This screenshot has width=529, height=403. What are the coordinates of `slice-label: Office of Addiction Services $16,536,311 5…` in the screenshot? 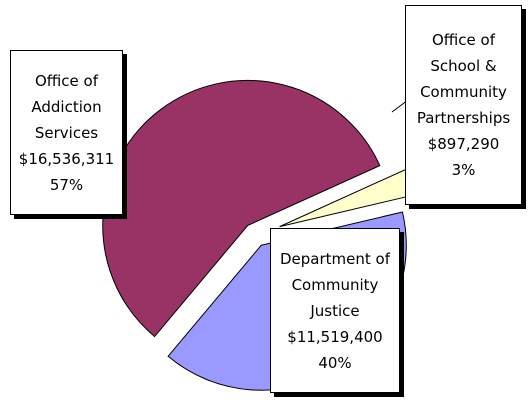 It's located at (66, 132).